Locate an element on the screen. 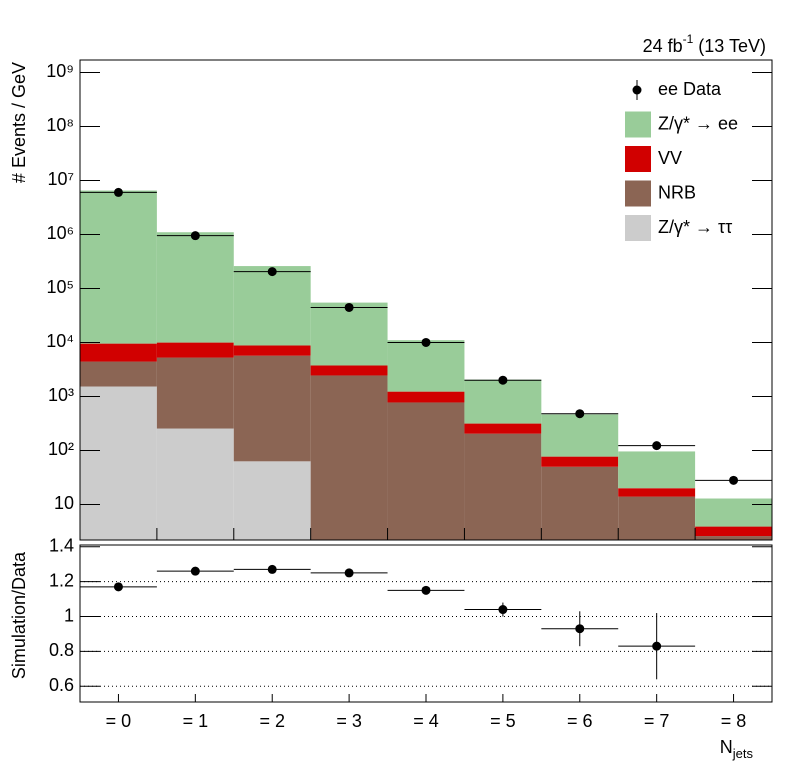 This screenshot has width=796, height=772. y-tick-label: 10⁹ is located at coordinates (60, 71).